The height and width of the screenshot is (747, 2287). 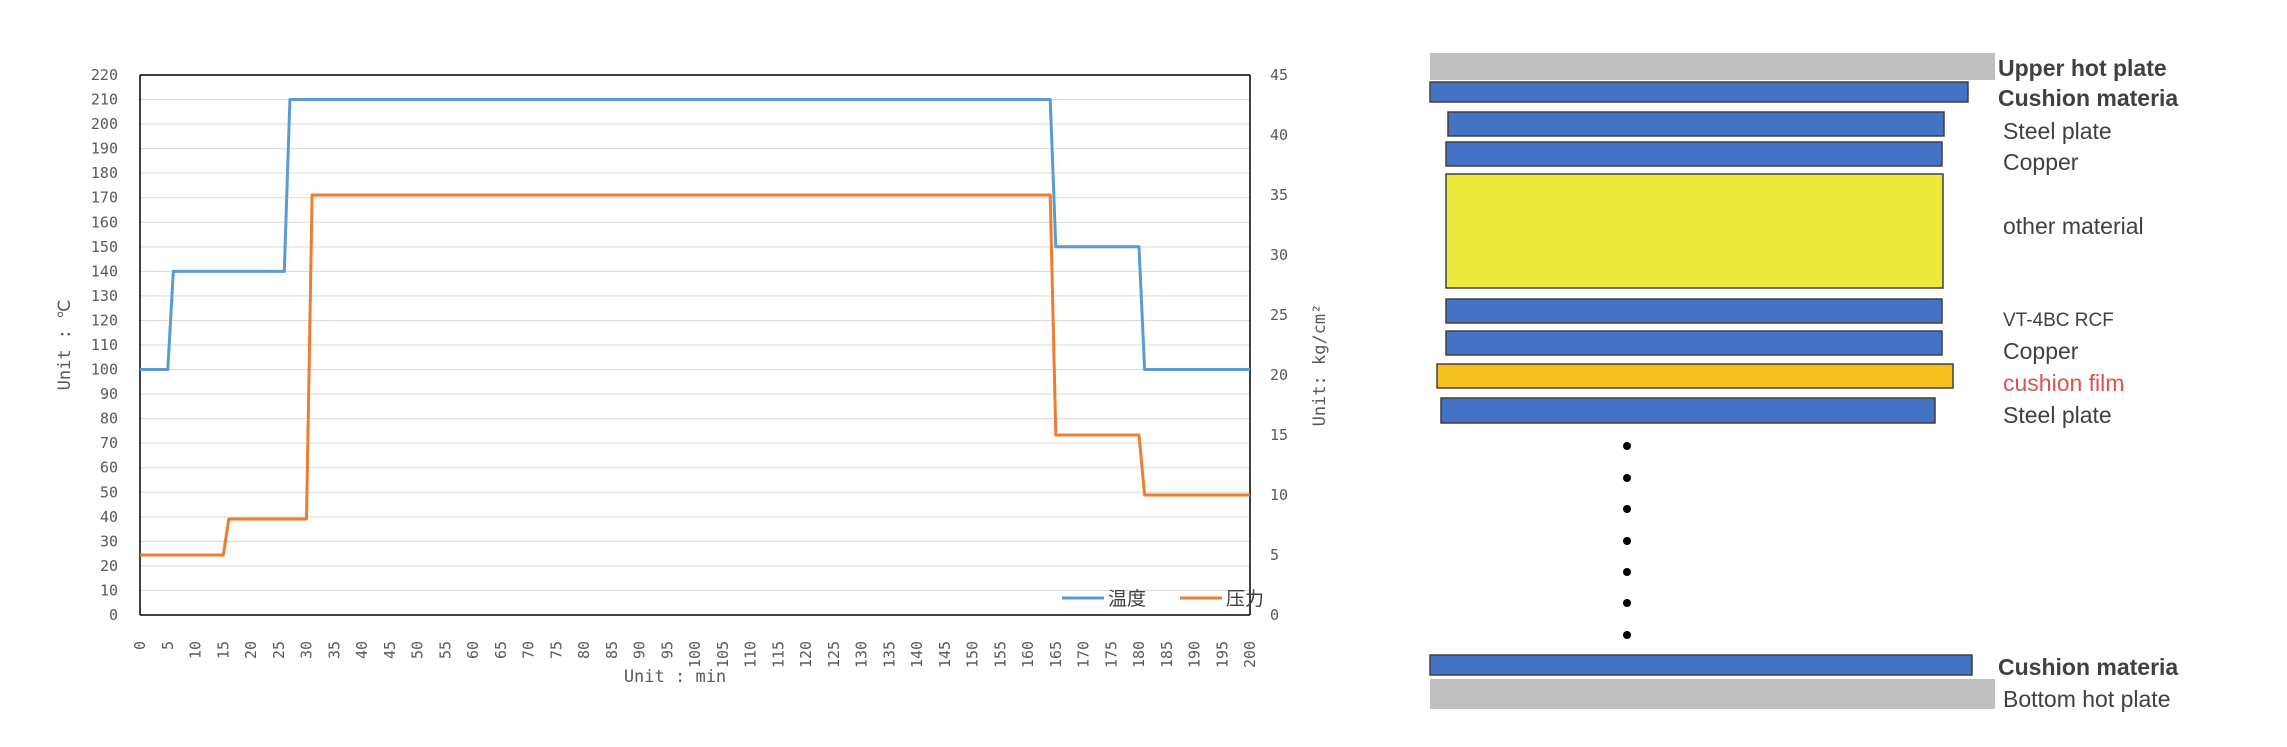 I want to click on y-tick-label: 60, so click(x=109, y=468).